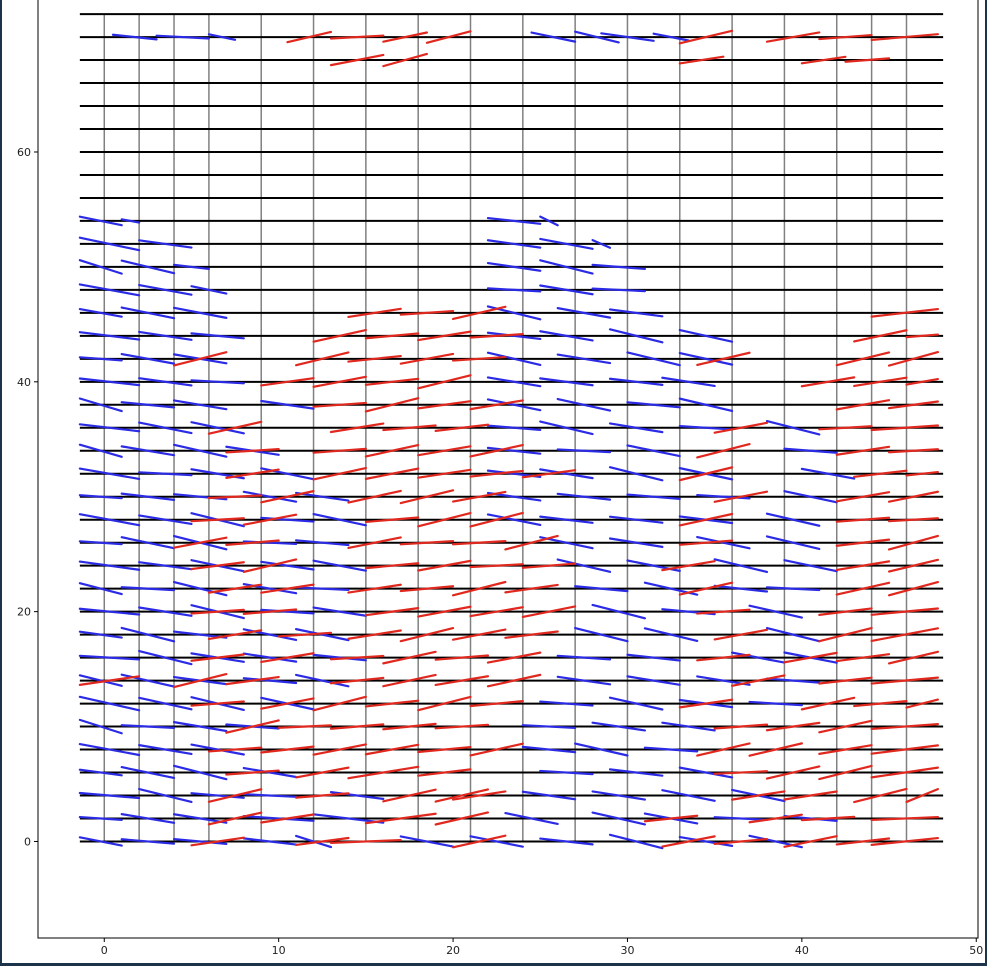  I want to click on y-tick-label: 40, so click(24, 382).